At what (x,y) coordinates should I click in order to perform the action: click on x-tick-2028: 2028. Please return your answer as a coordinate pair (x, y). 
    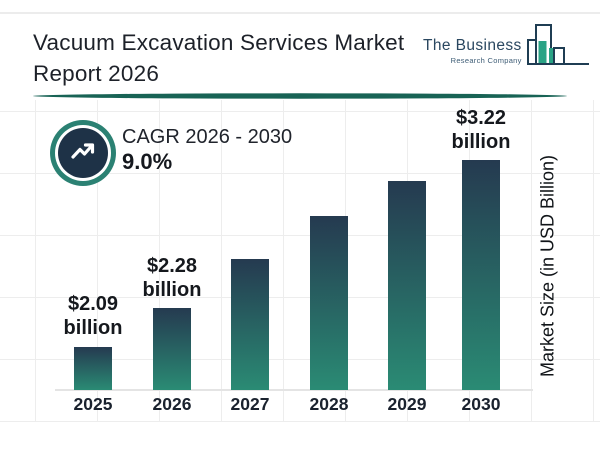
    Looking at the image, I should click on (329, 404).